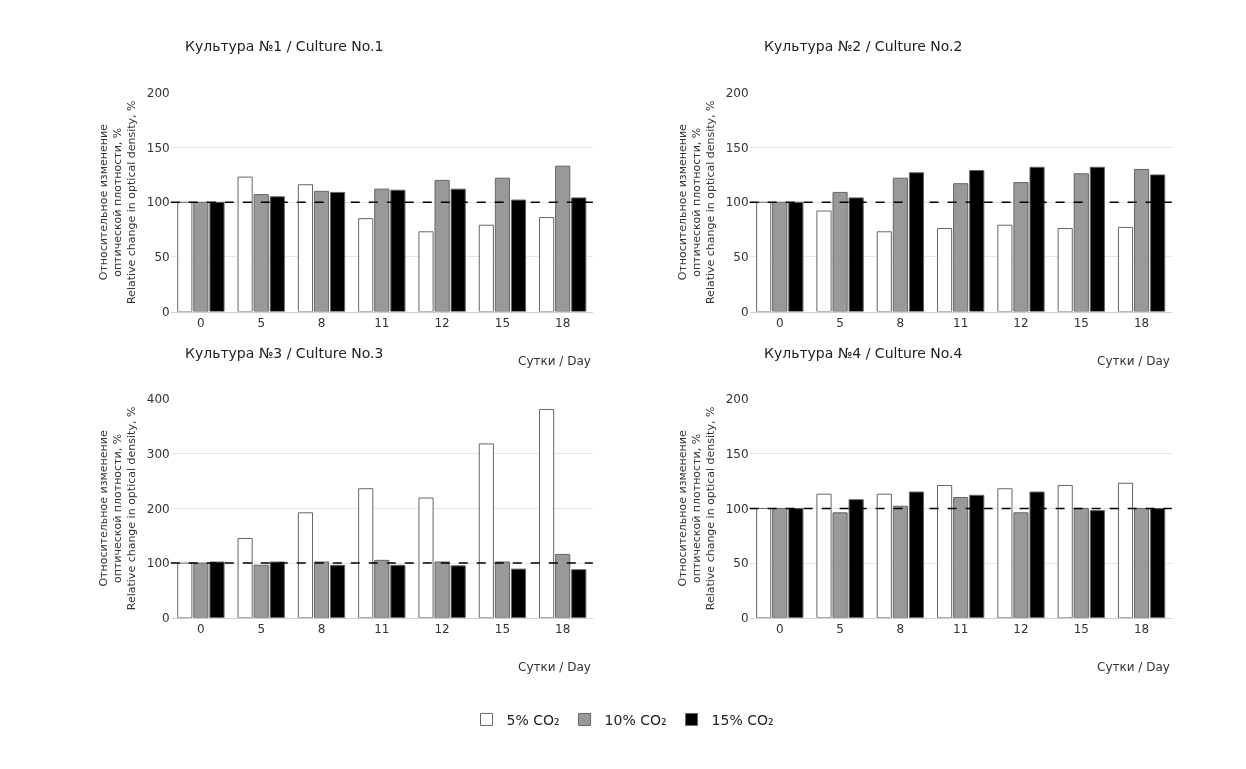 This screenshot has width=1246, height=769. What do you see at coordinates (742, 719) in the screenshot?
I see `legend-label: 15% CO₂` at bounding box center [742, 719].